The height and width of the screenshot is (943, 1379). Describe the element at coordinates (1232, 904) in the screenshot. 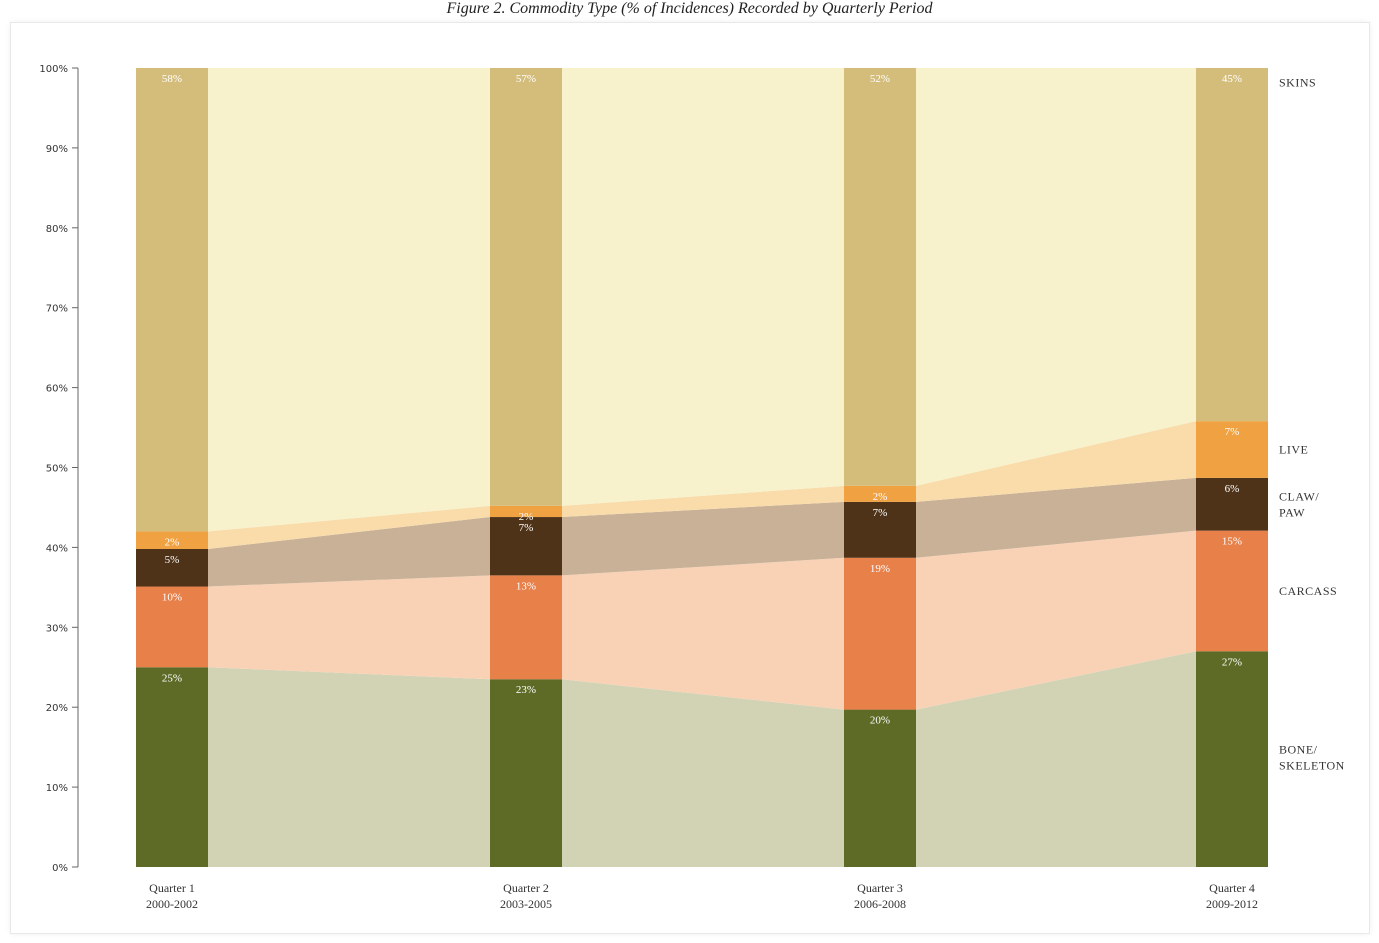

I see `x-tick-label-4: 2009-2012` at that location.